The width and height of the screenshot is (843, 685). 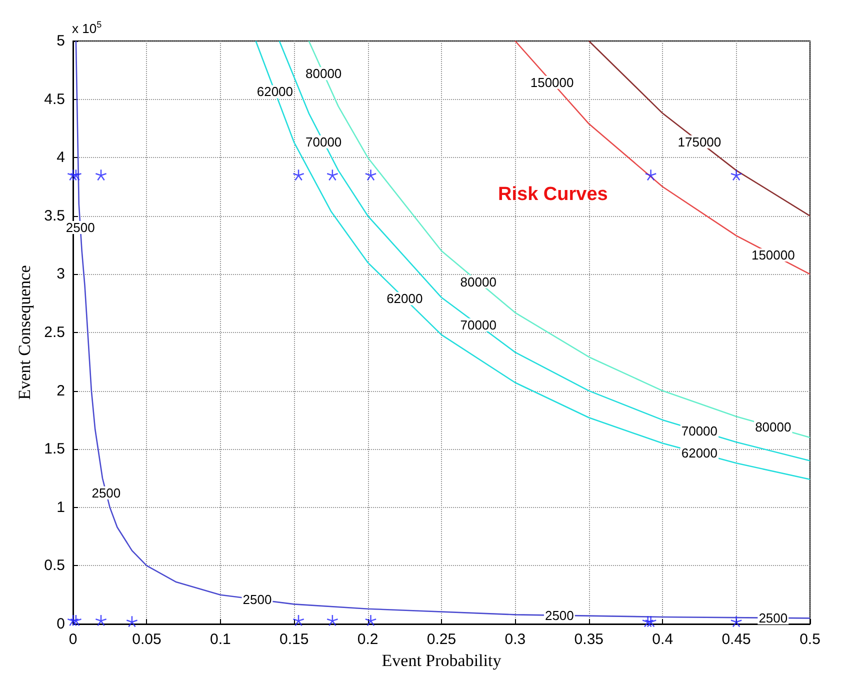 What do you see at coordinates (60, 274) in the screenshot?
I see `y-tick-label: 3` at bounding box center [60, 274].